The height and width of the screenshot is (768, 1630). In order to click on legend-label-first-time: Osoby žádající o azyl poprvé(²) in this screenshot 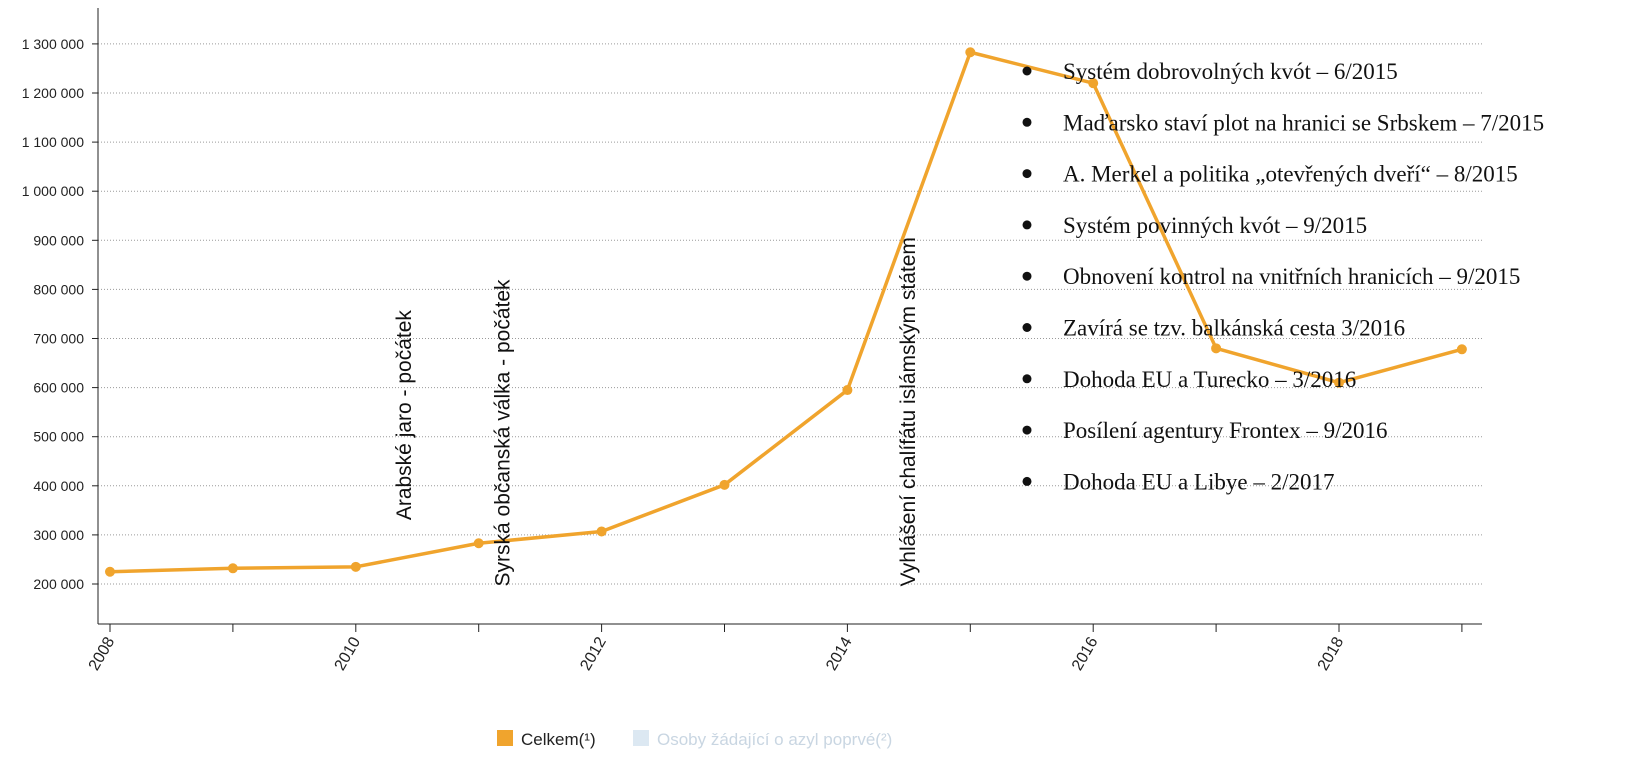, I will do `click(774, 739)`.